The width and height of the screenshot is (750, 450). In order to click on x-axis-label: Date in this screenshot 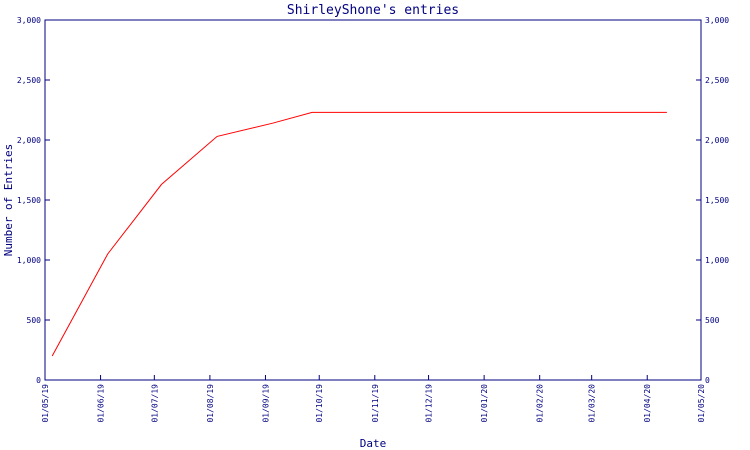, I will do `click(373, 443)`.